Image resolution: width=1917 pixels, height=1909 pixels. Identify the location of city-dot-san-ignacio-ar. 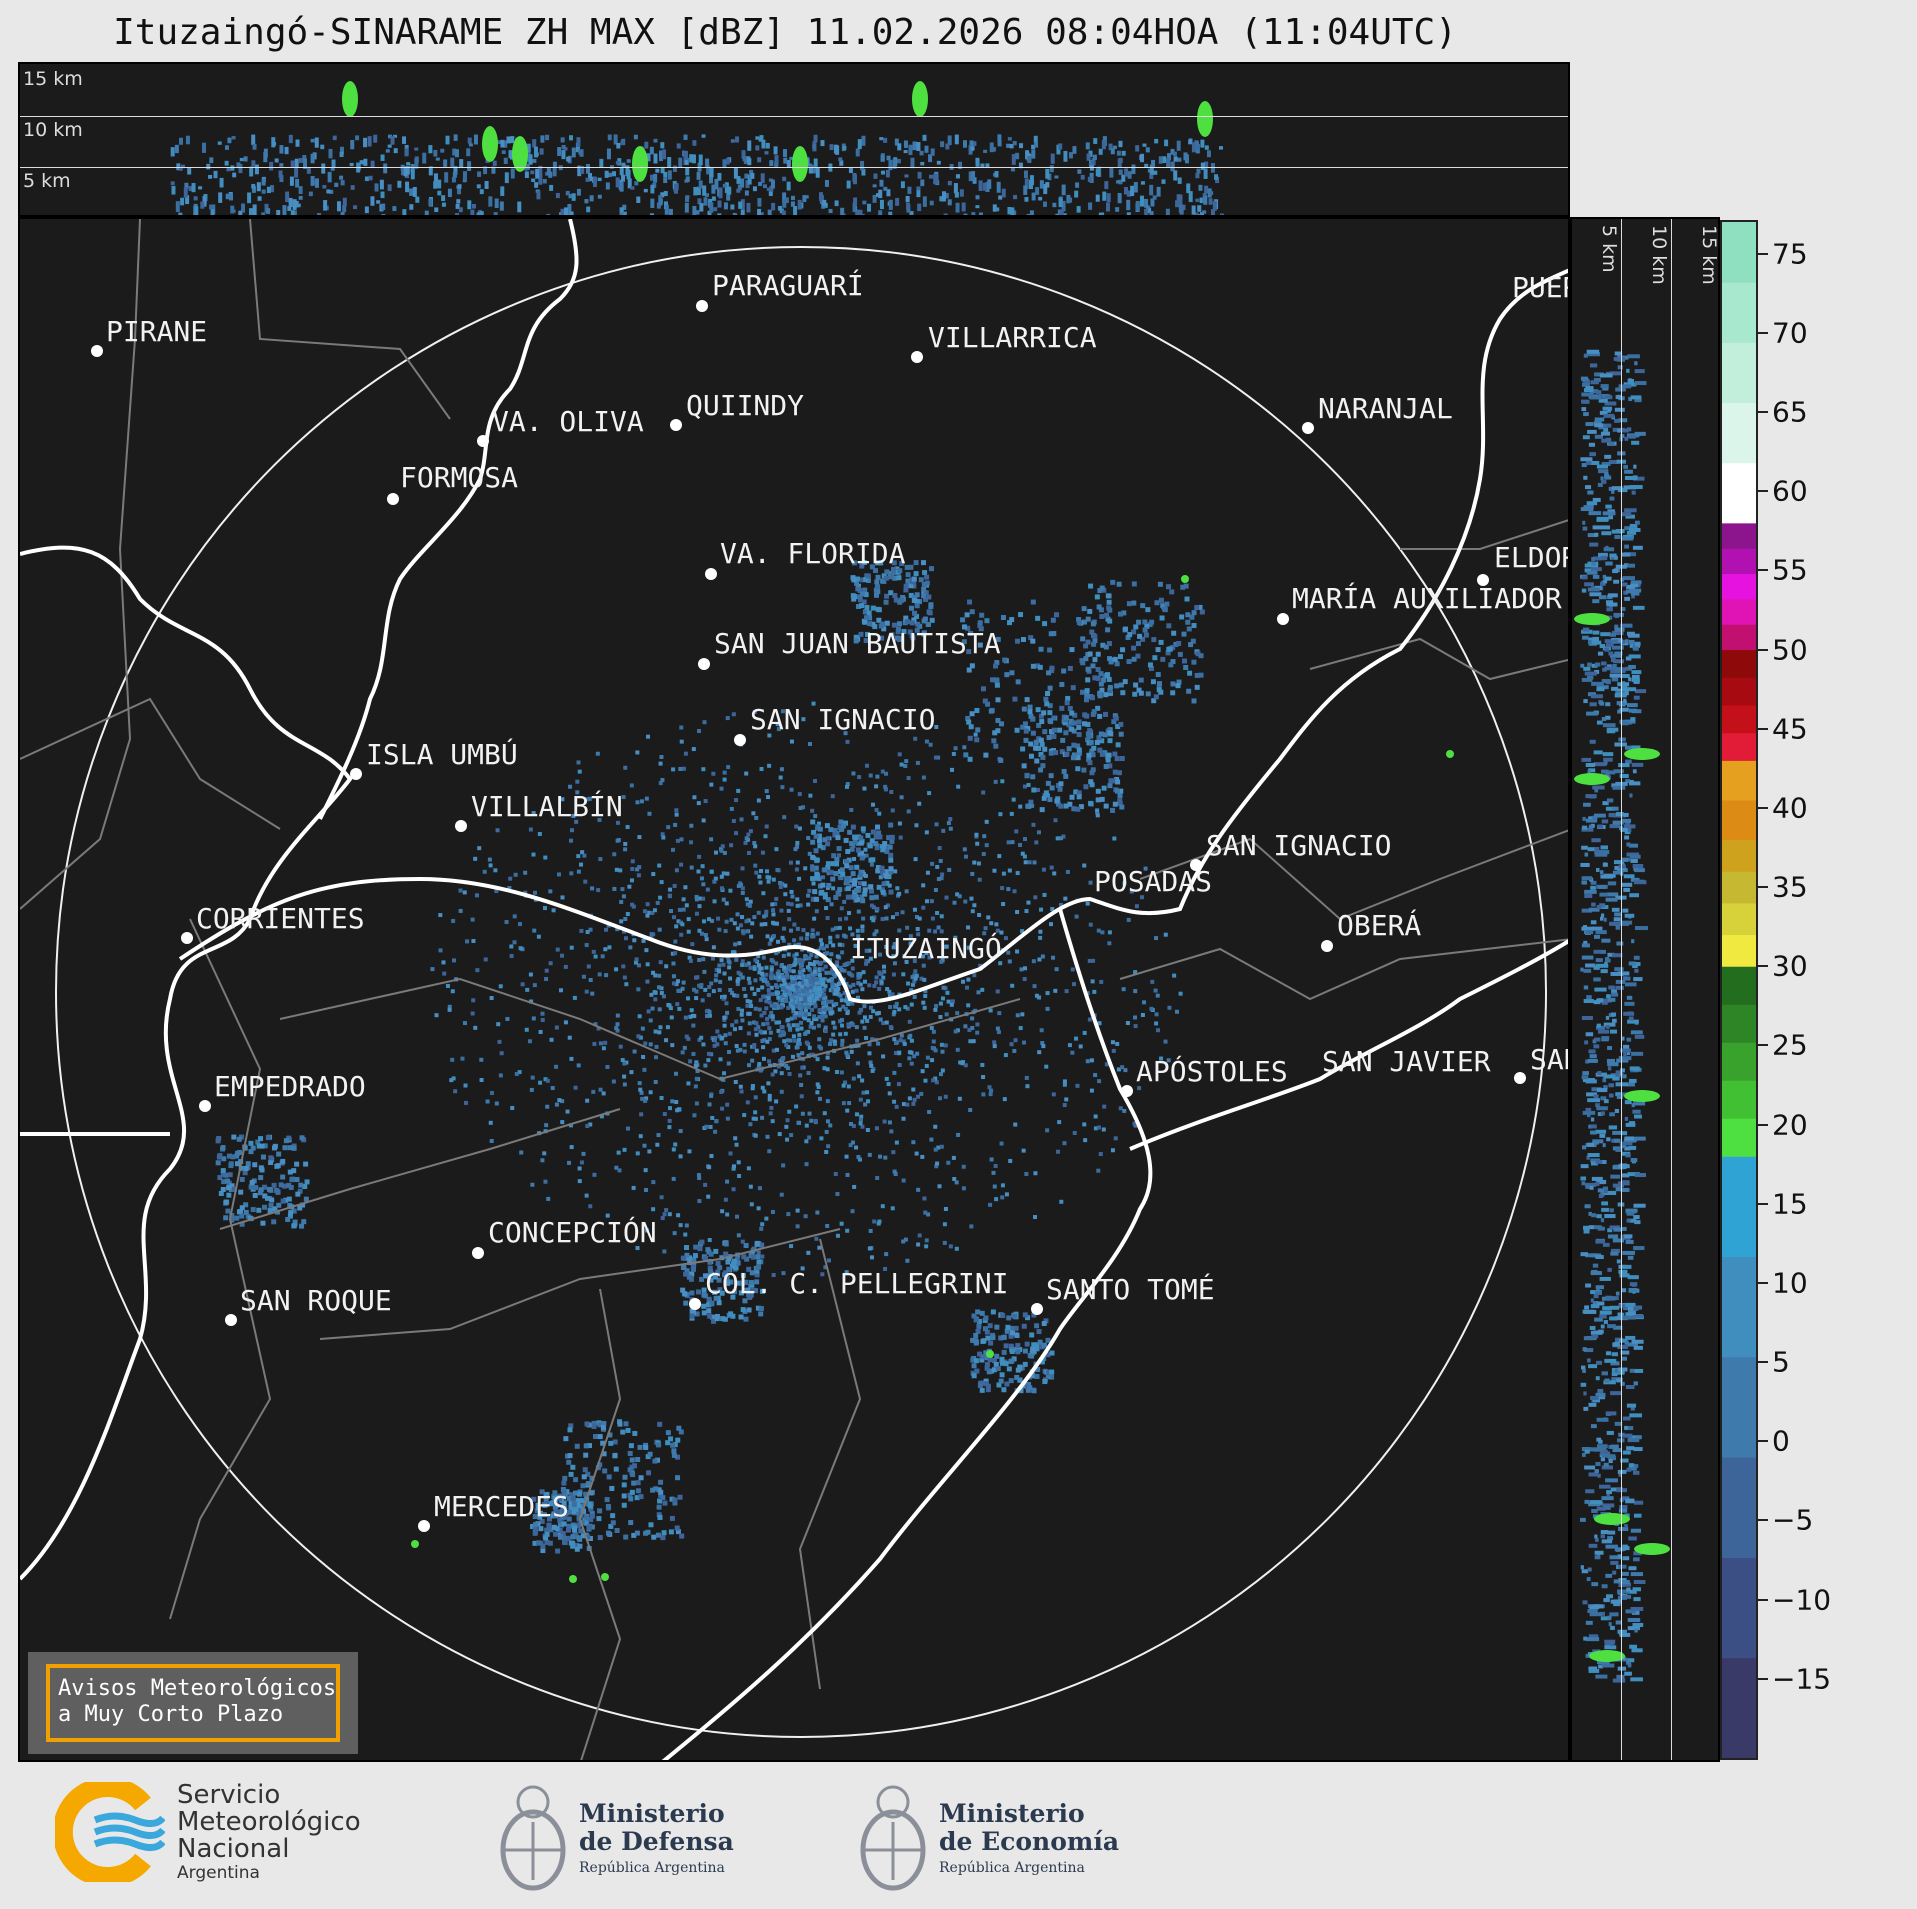
(1196, 865).